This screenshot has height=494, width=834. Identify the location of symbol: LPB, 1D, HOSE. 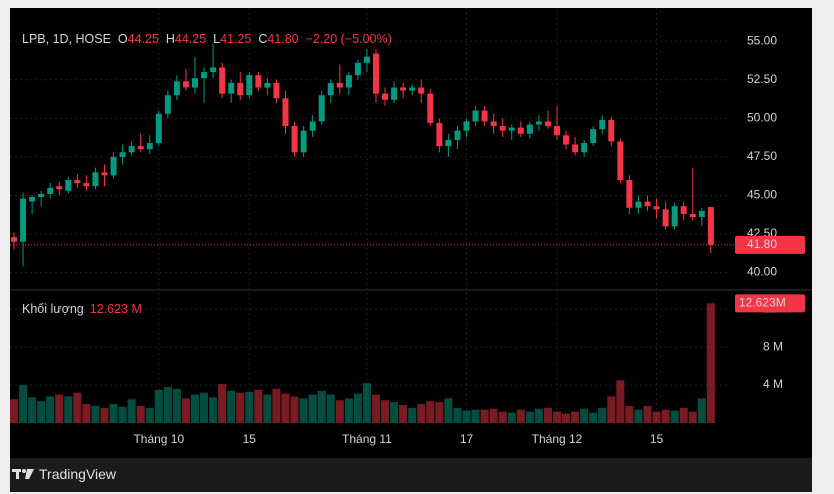
(66, 39).